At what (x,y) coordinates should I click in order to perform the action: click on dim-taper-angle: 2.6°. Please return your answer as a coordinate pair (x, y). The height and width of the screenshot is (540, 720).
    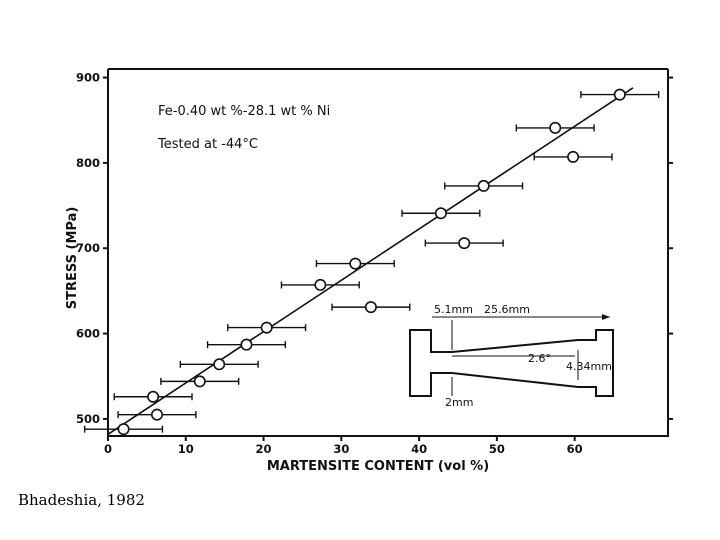
    Looking at the image, I should click on (539, 358).